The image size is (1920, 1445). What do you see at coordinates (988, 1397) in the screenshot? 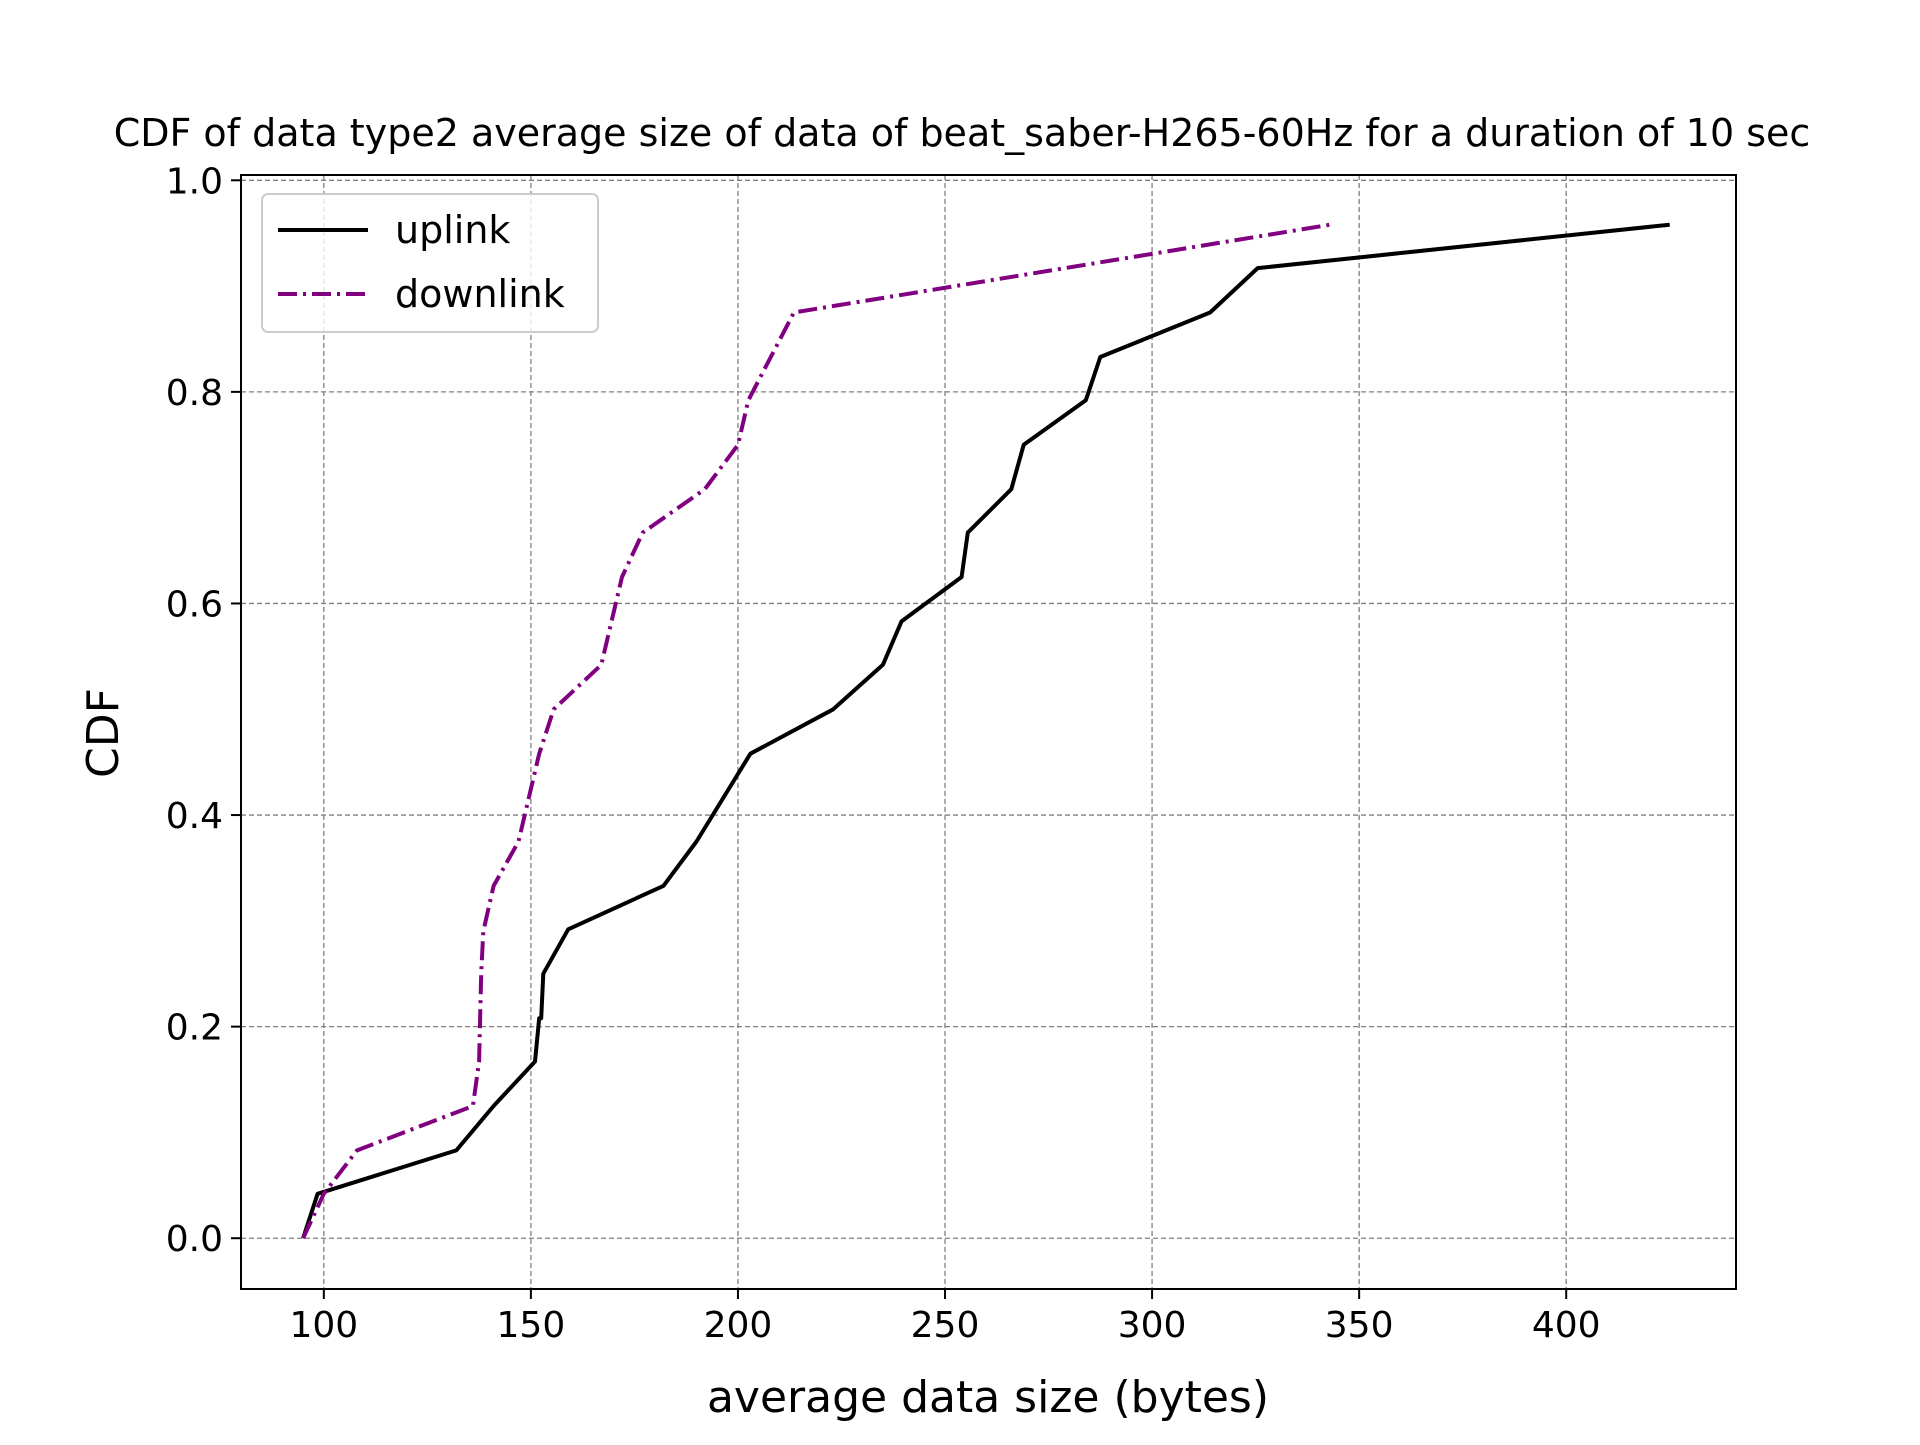
I see `x-axis-label: average data size (bytes)` at bounding box center [988, 1397].